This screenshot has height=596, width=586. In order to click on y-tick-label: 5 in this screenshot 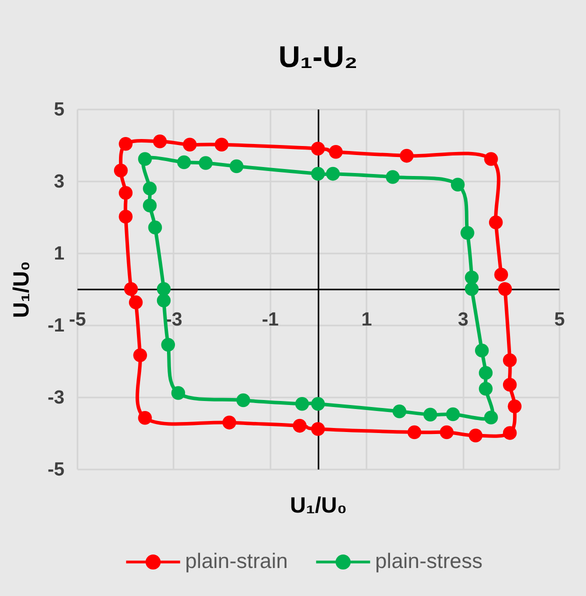, I will do `click(59, 110)`.